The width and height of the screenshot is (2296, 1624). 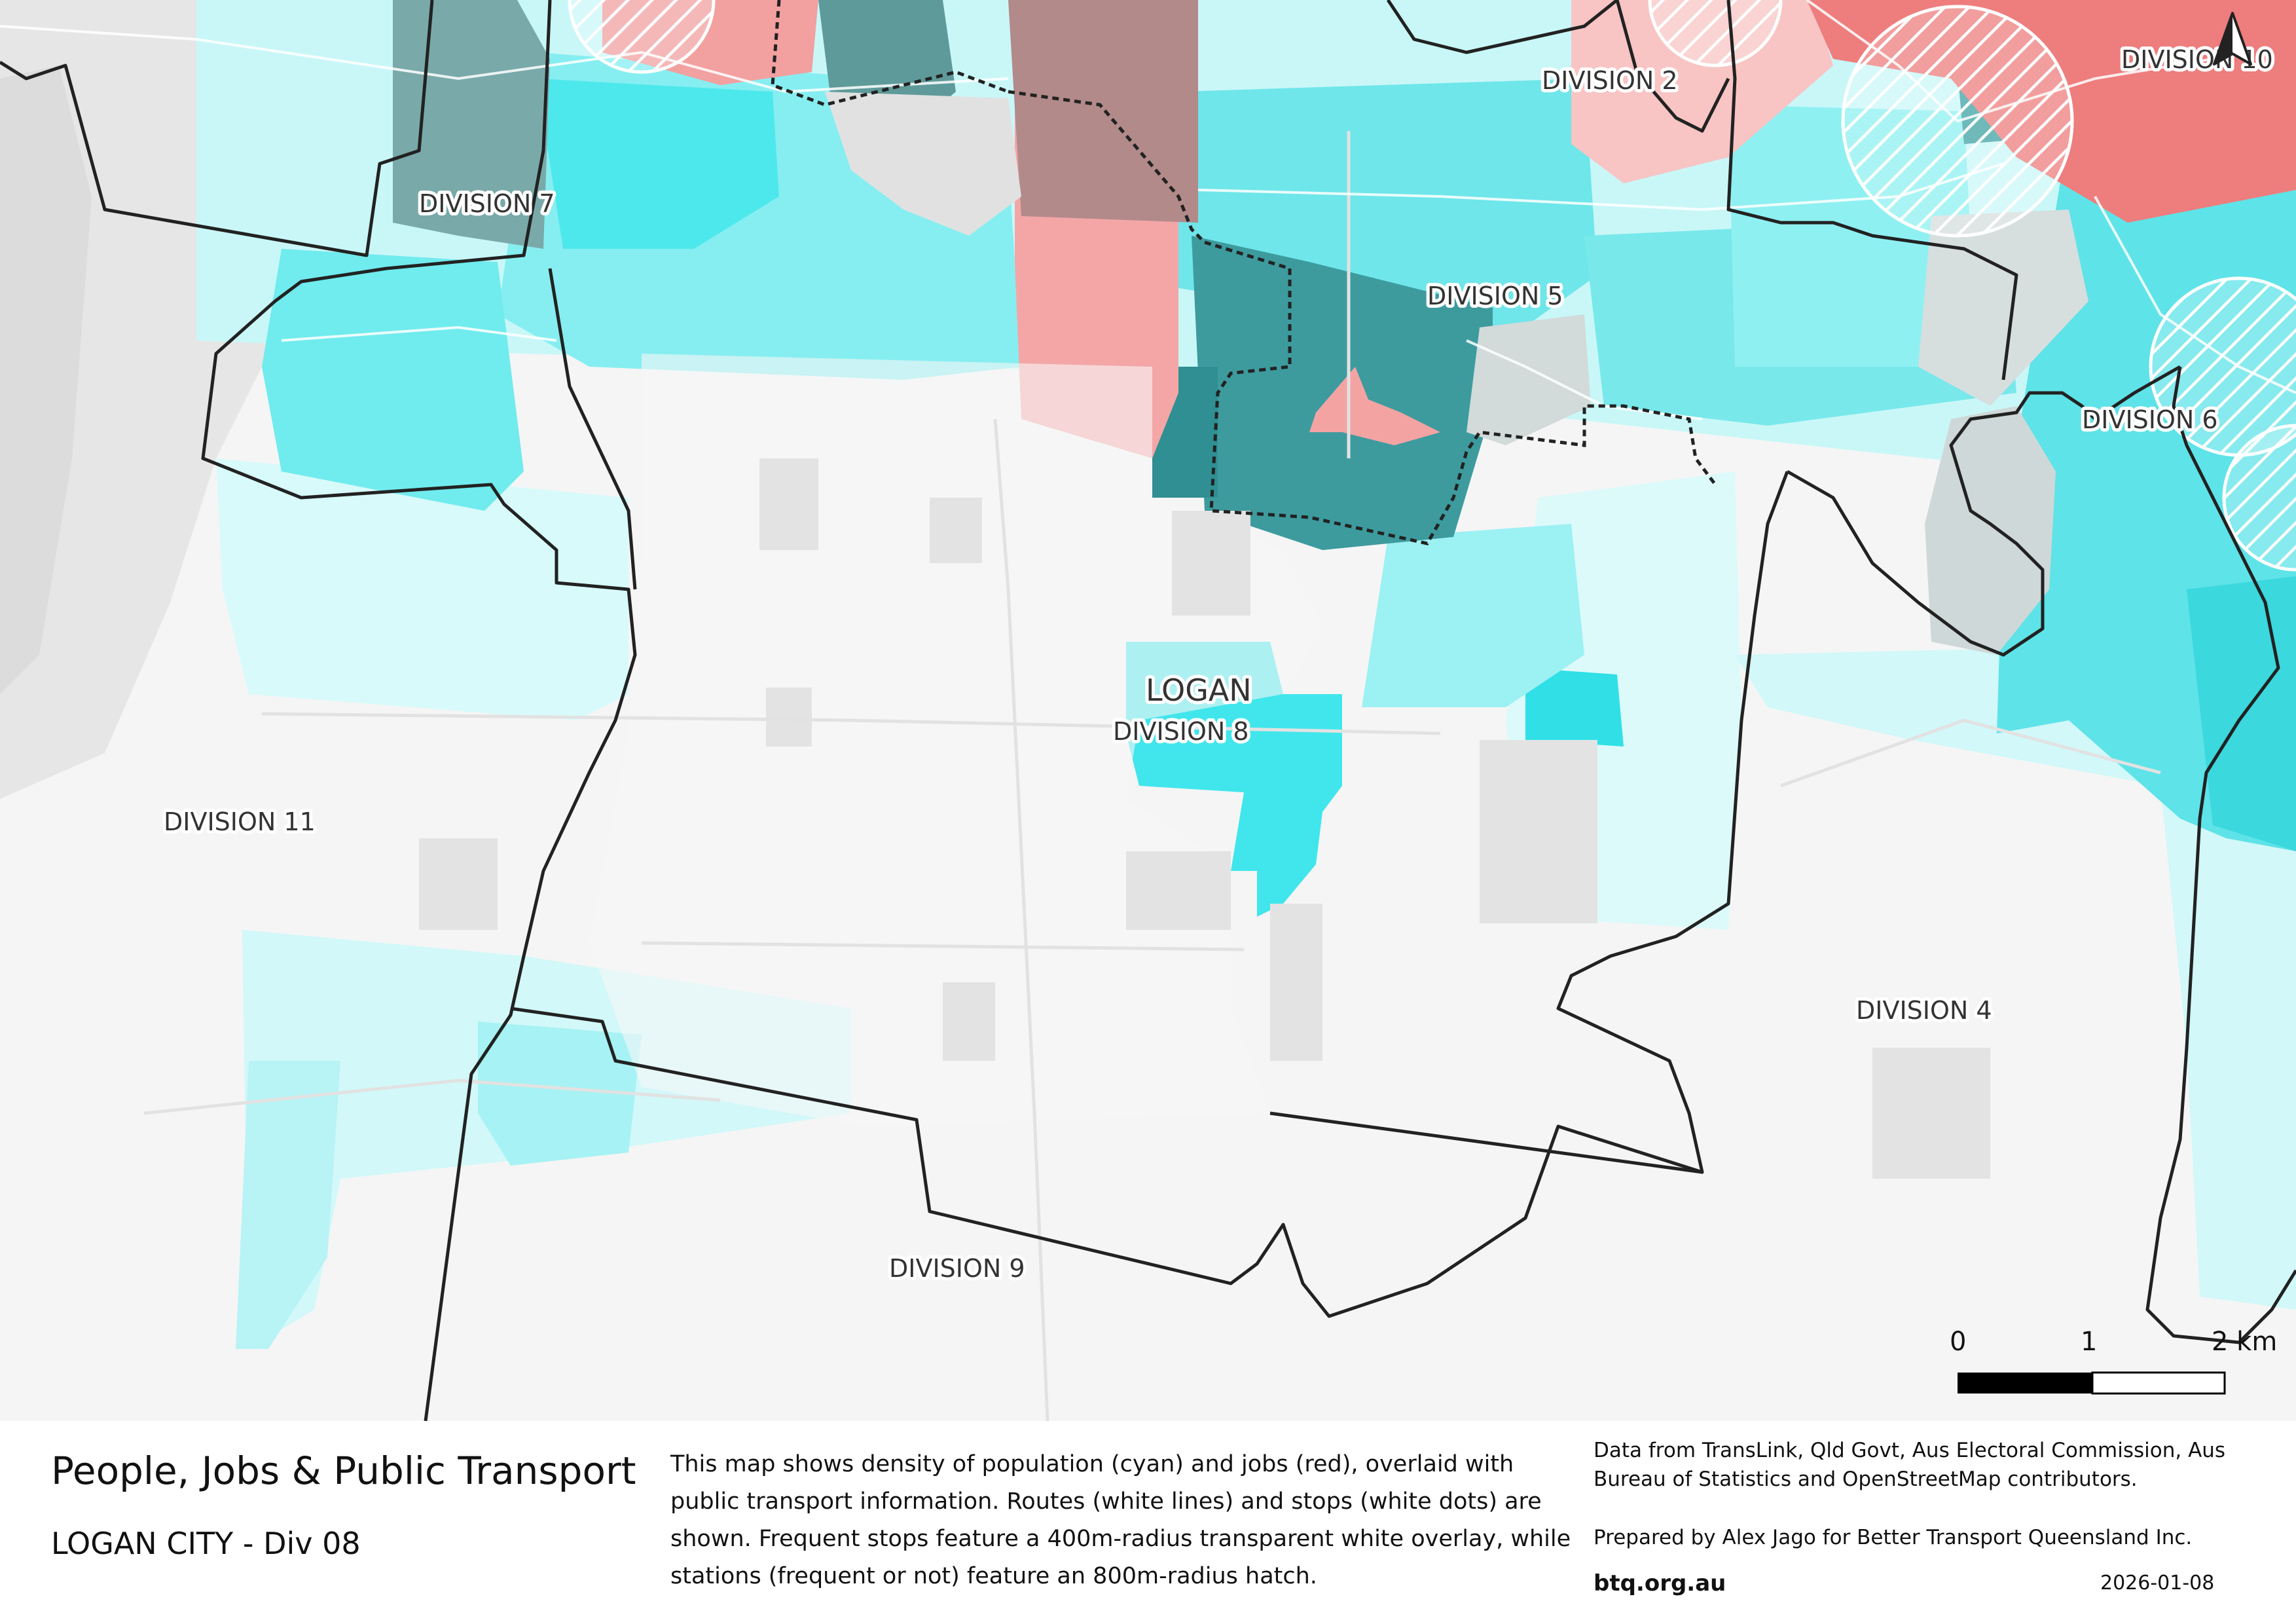 I want to click on scale-tick-0: 0, so click(x=1958, y=1342).